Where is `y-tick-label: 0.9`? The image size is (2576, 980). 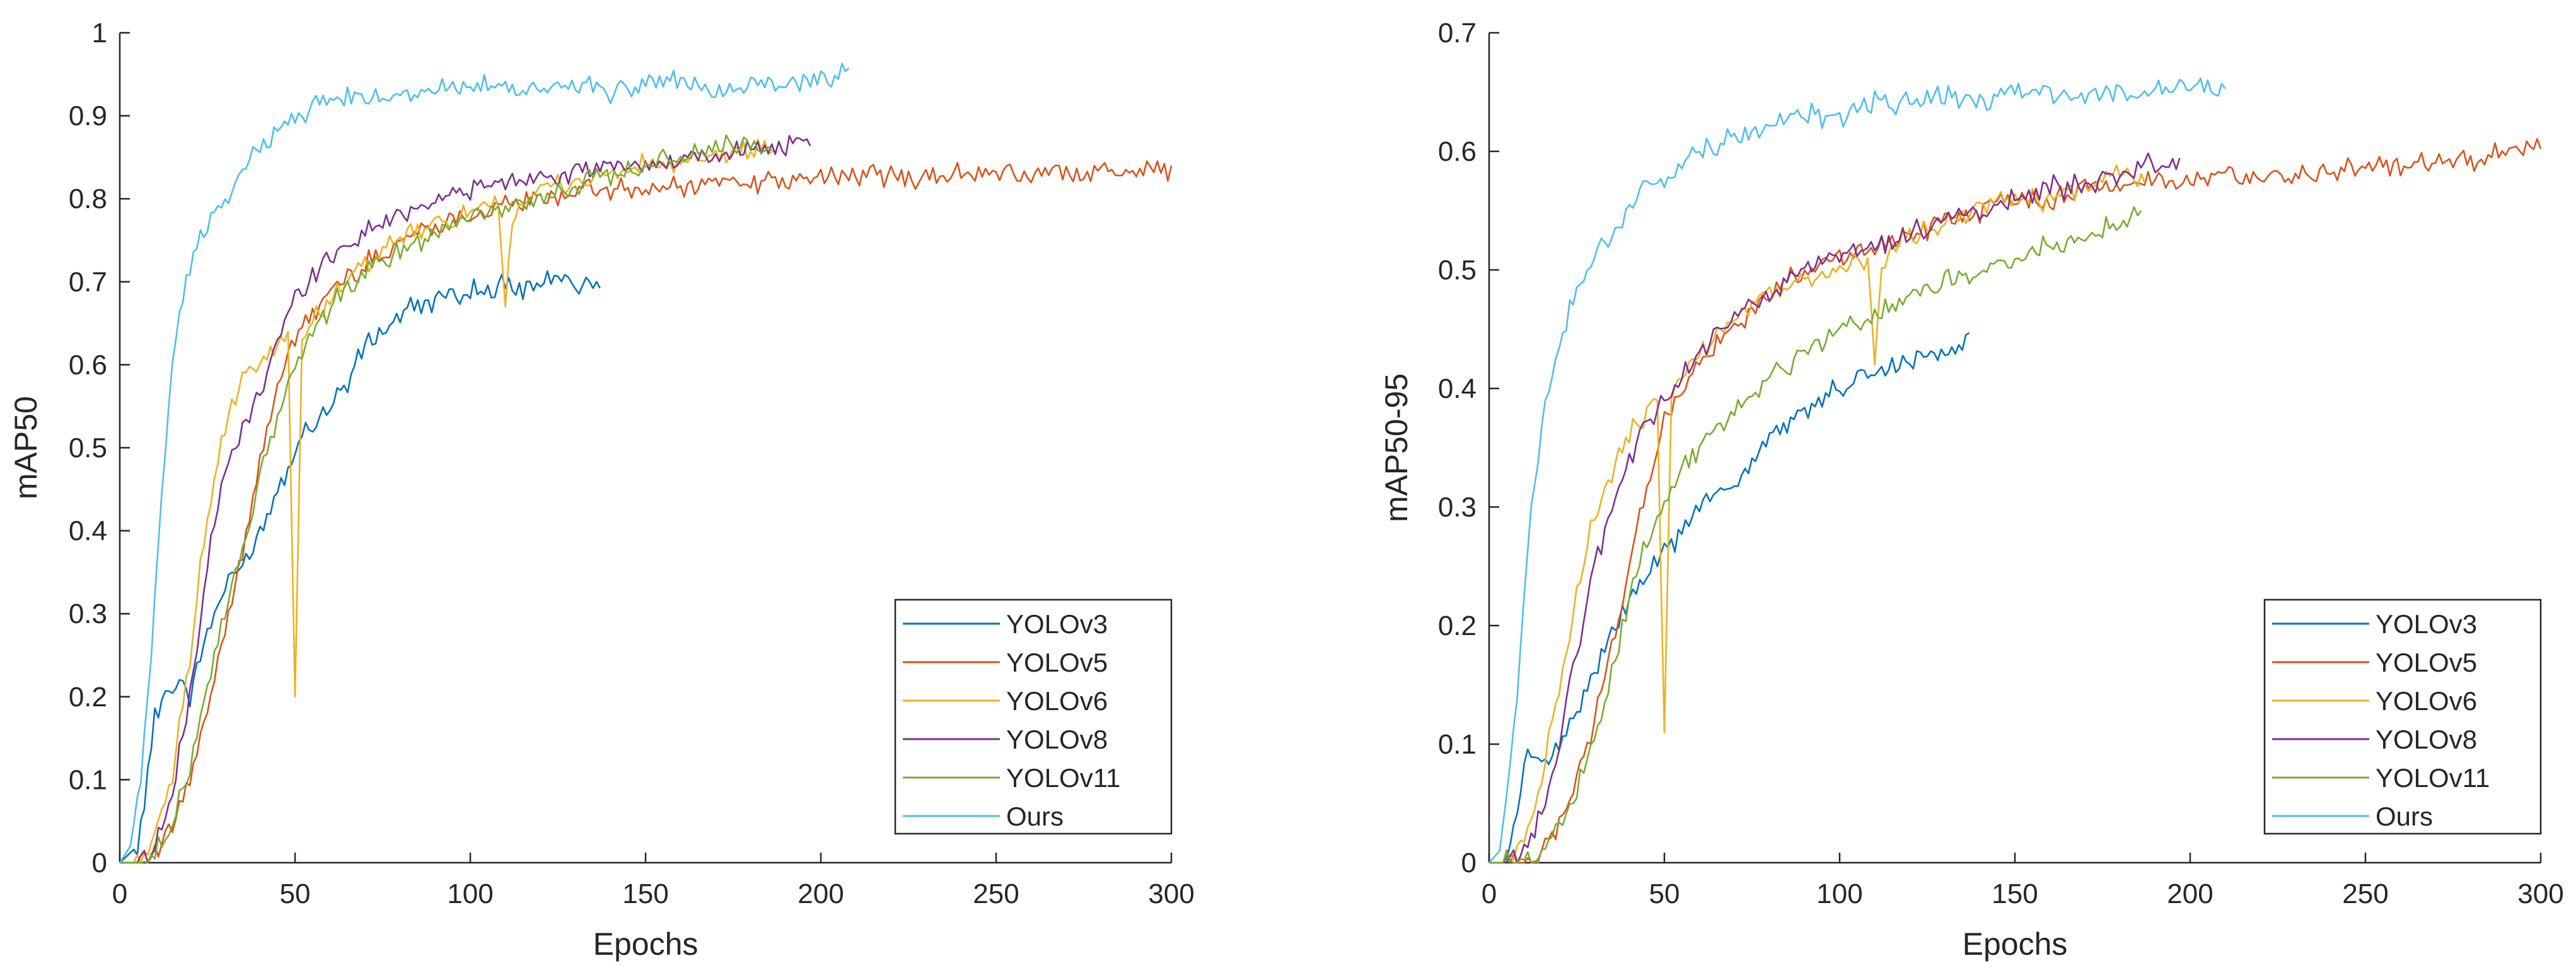
y-tick-label: 0.9 is located at coordinates (88, 116).